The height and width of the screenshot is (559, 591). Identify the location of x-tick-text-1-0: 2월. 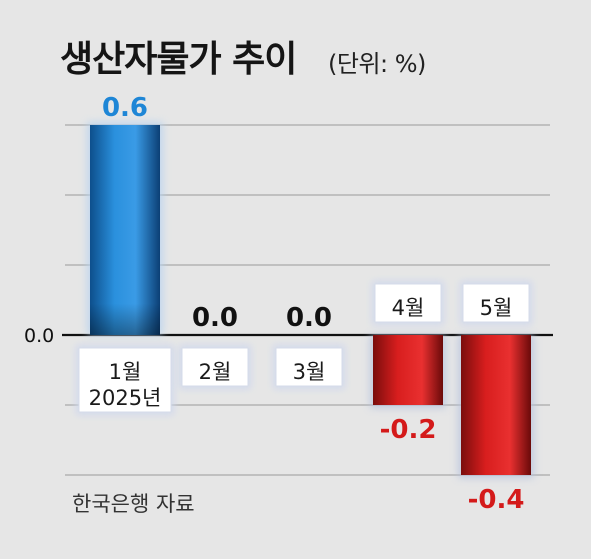
(215, 372).